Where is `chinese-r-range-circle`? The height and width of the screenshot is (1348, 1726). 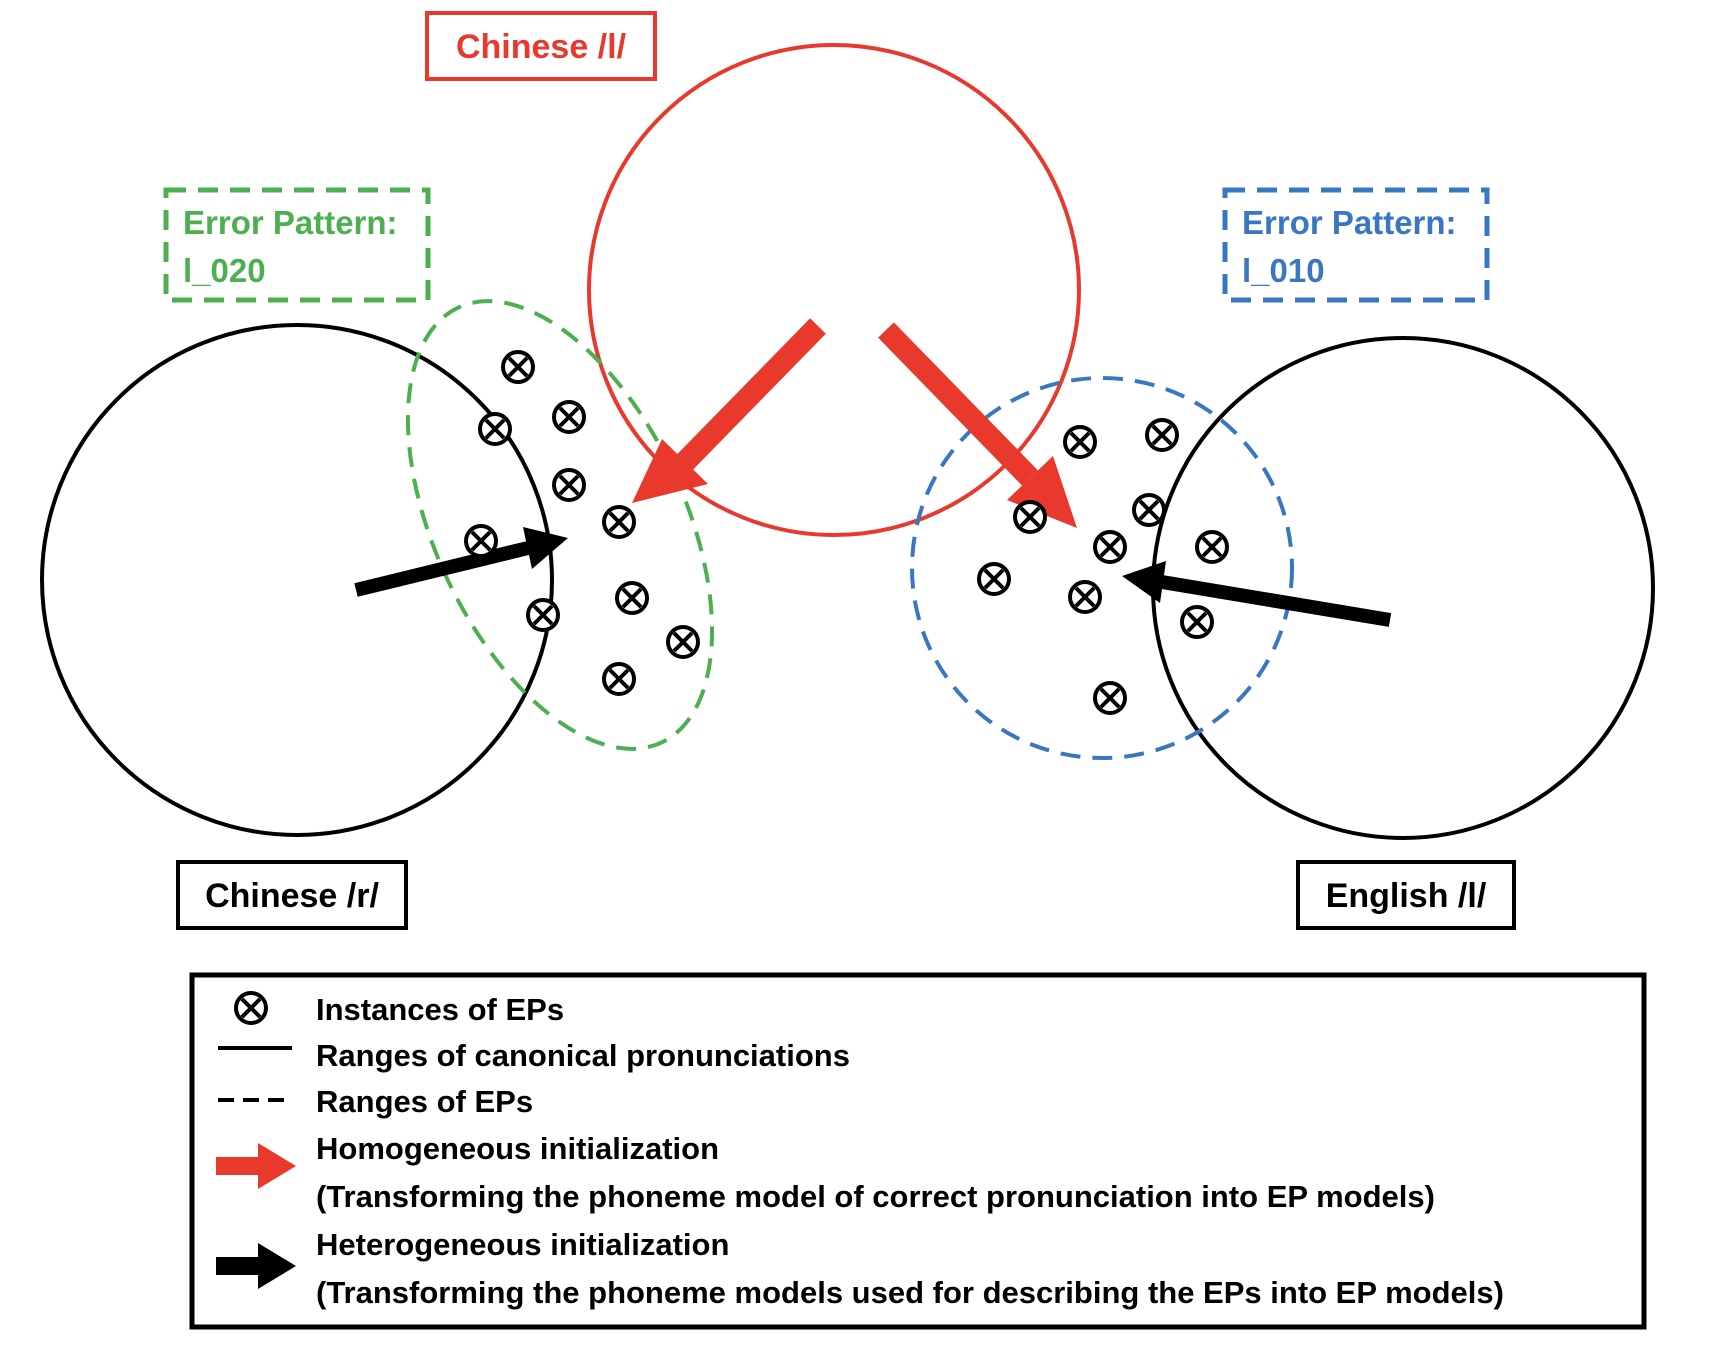
chinese-r-range-circle is located at coordinates (297, 580).